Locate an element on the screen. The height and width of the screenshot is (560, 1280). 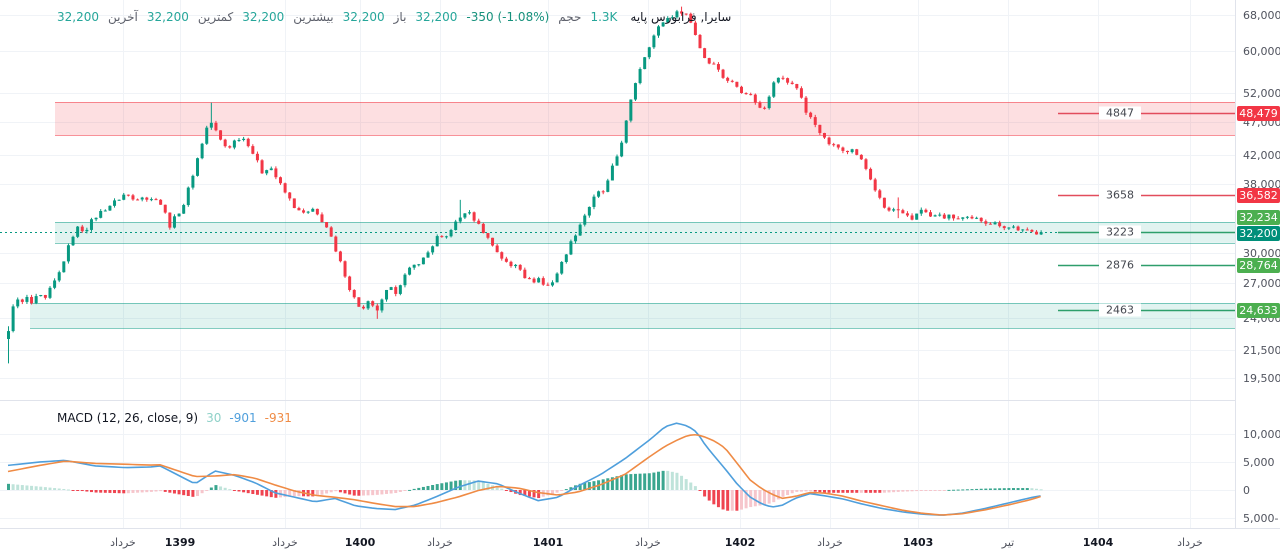
last-value: 32,200 is located at coordinates (78, 17).